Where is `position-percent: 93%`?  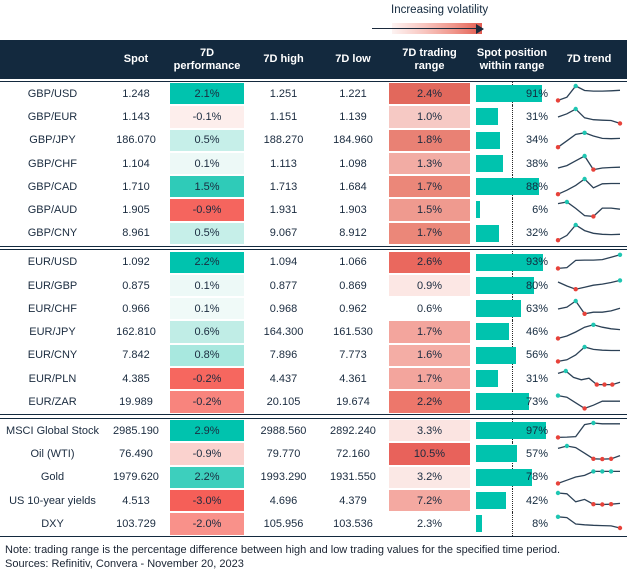
position-percent: 93% is located at coordinates (536, 262).